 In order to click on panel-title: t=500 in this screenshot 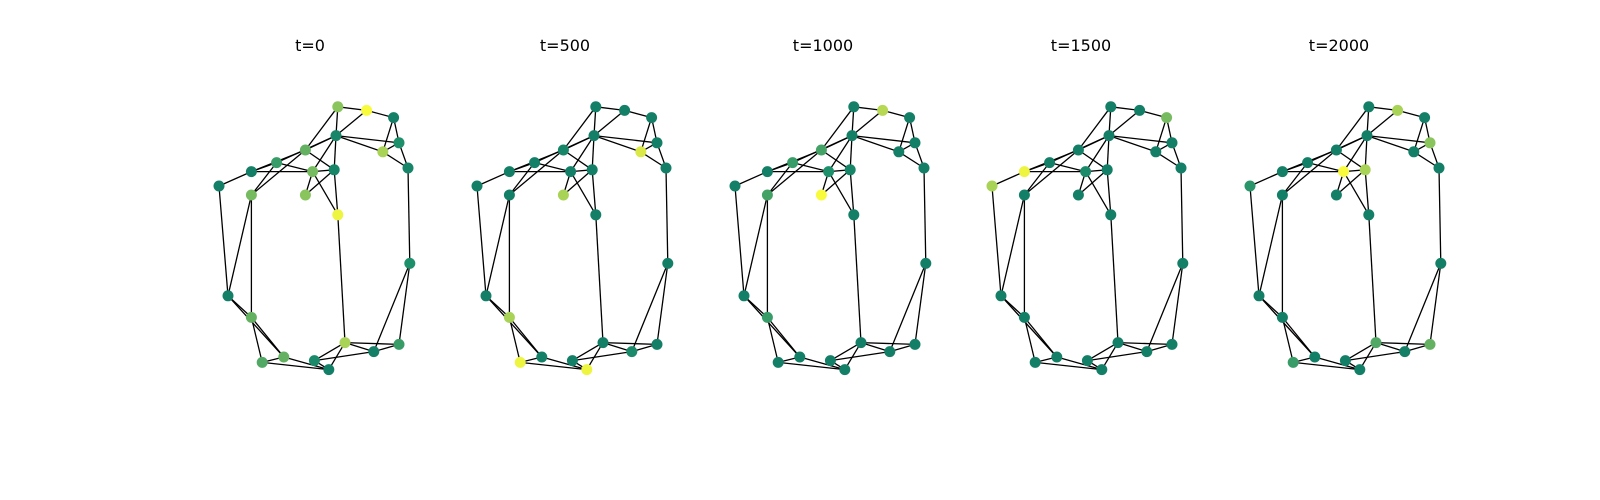, I will do `click(565, 45)`.